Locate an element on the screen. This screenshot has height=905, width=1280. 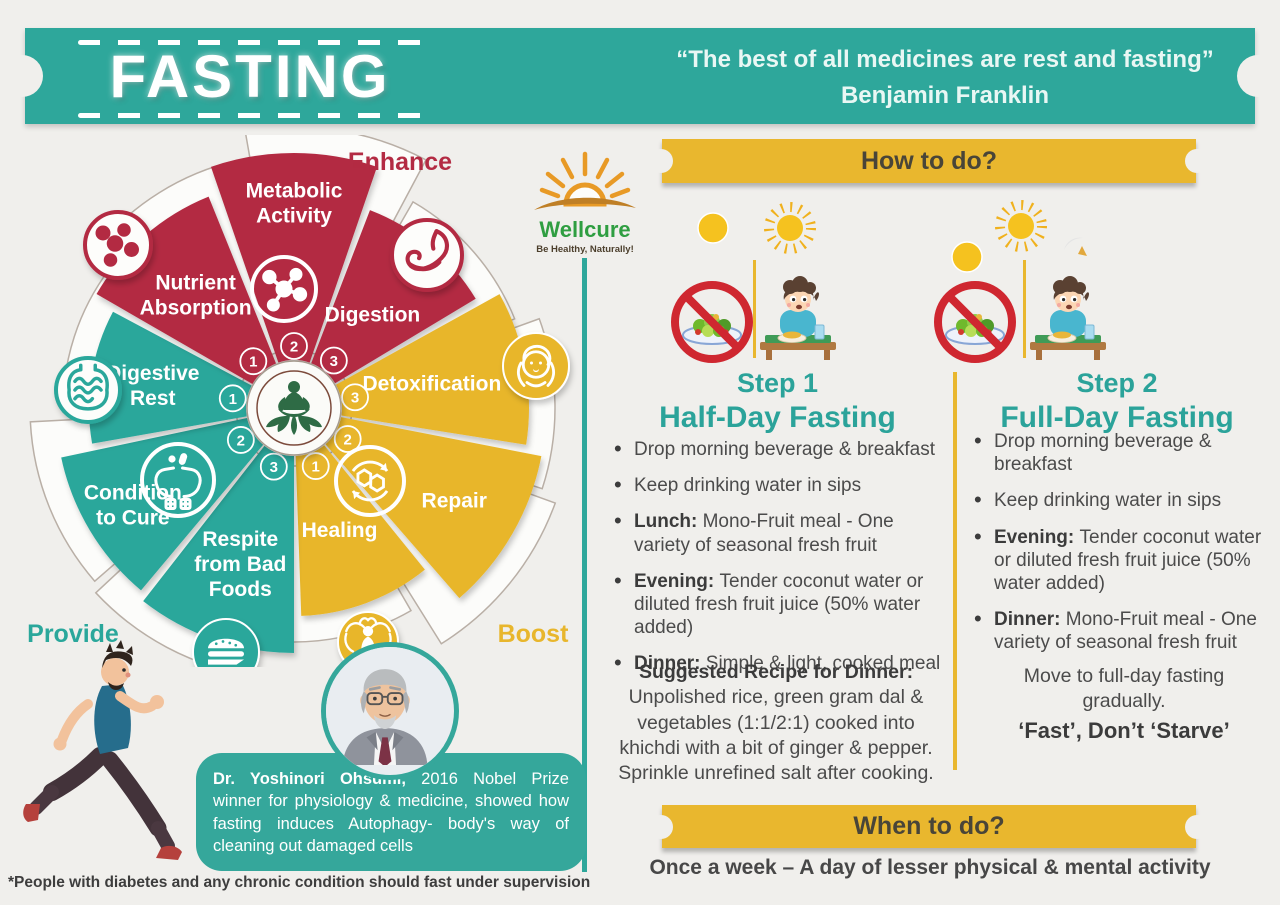
quote-attribution: Benjamin Franklin is located at coordinates (945, 95).